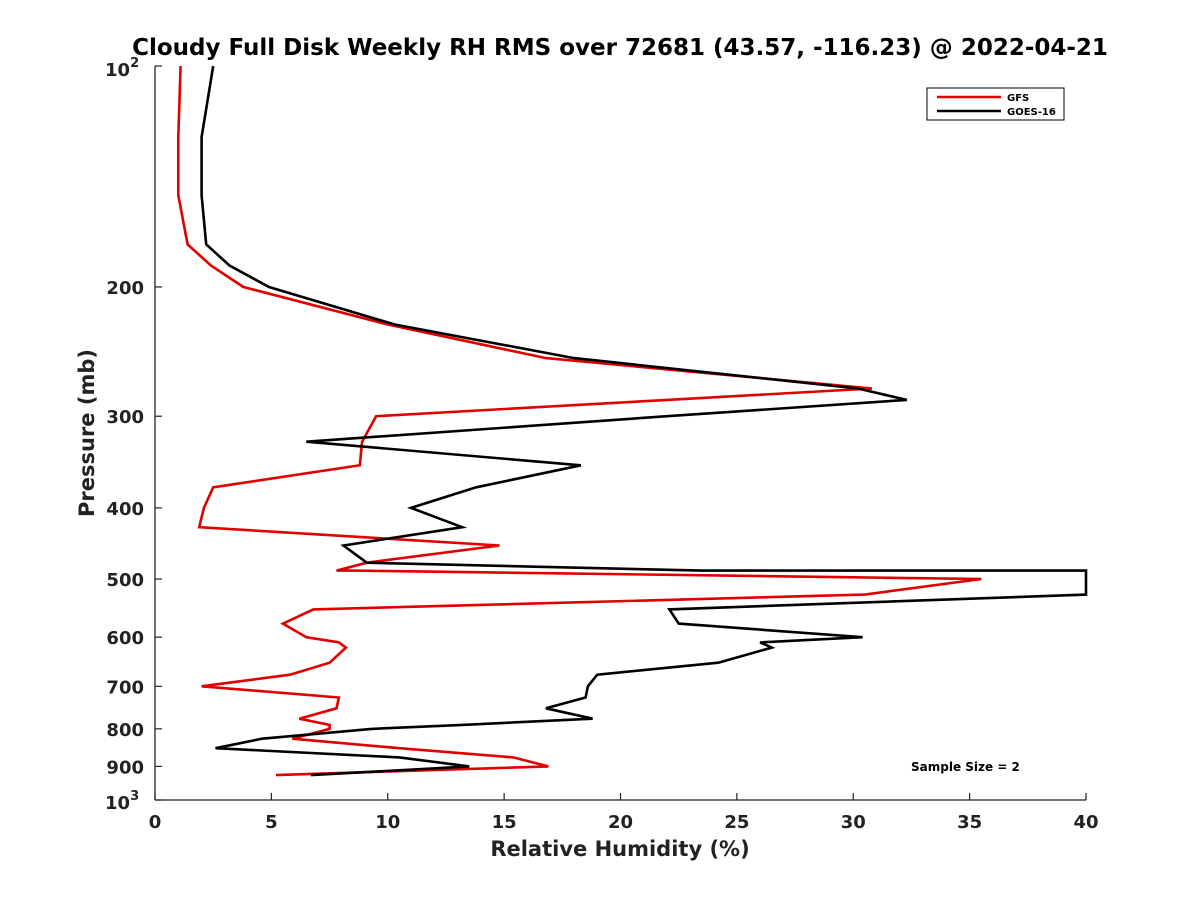 The height and width of the screenshot is (900, 1200). I want to click on x-tick-label: 15, so click(504, 822).